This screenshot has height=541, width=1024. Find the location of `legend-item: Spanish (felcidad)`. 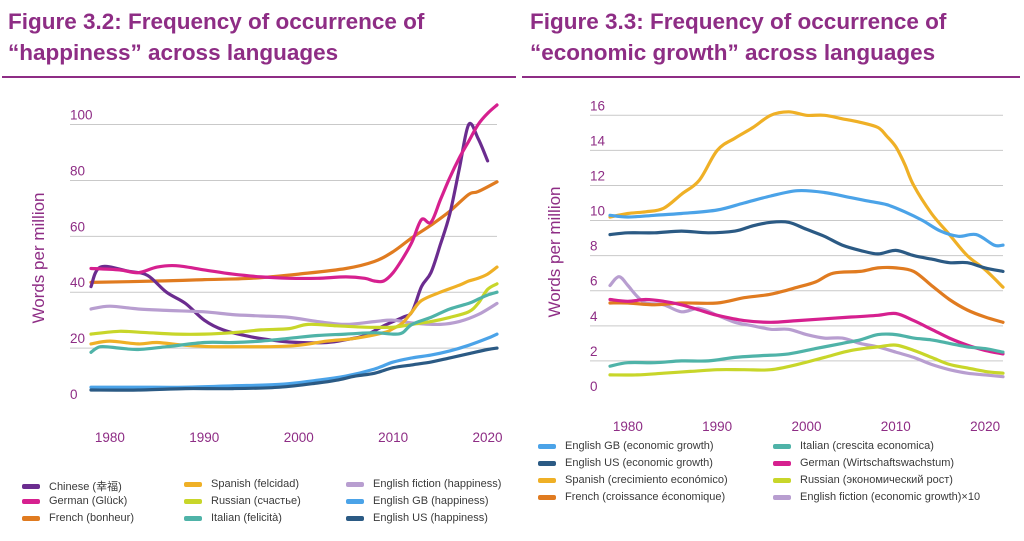

legend-item: Spanish (felcidad) is located at coordinates (241, 484).